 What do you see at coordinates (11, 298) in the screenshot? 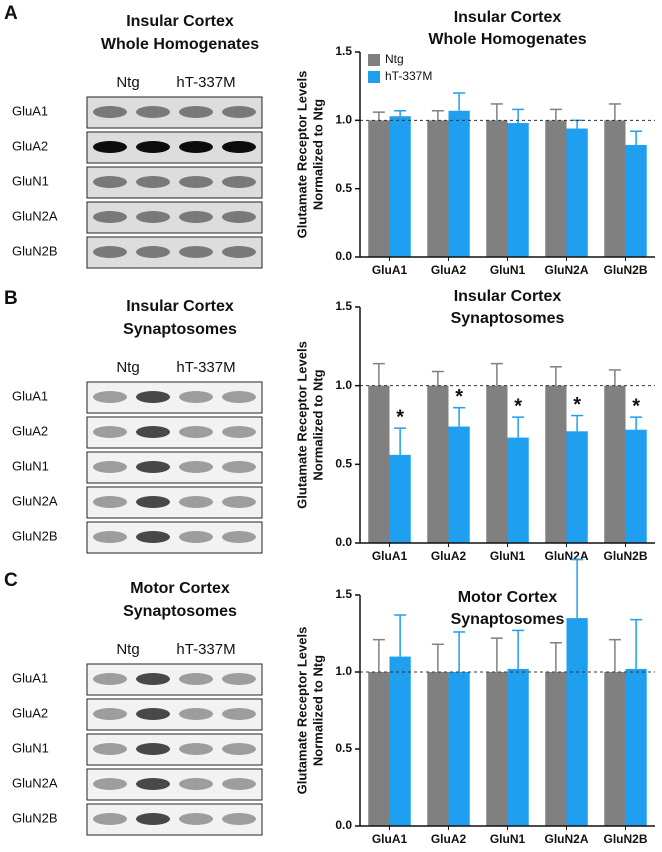
I see `panel-letter: B` at bounding box center [11, 298].